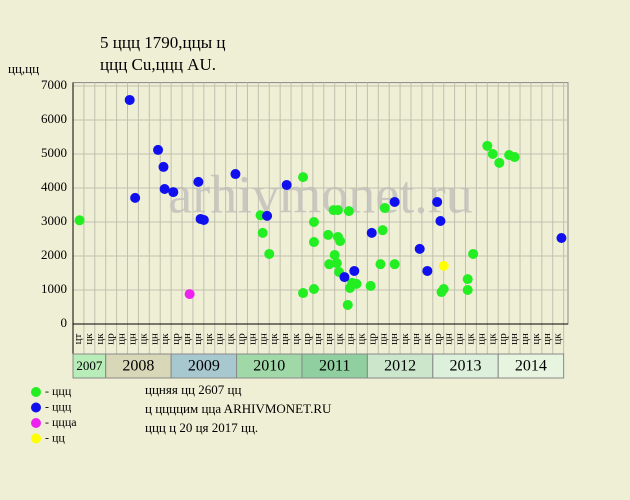  I want to click on y-tick-label: 6000, so click(54, 118).